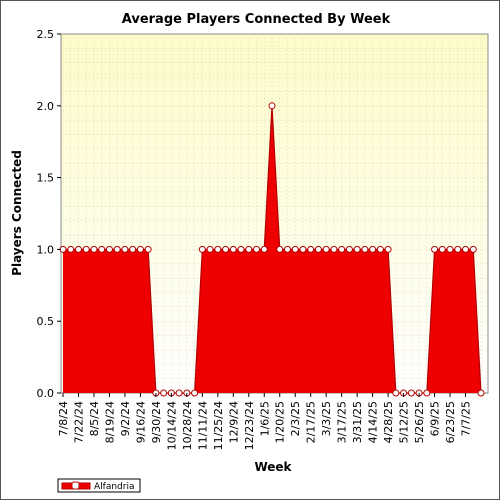 Image resolution: width=500 pixels, height=501 pixels. Describe the element at coordinates (256, 19) in the screenshot. I see `chart-title: Average Players Connected By Week` at that location.